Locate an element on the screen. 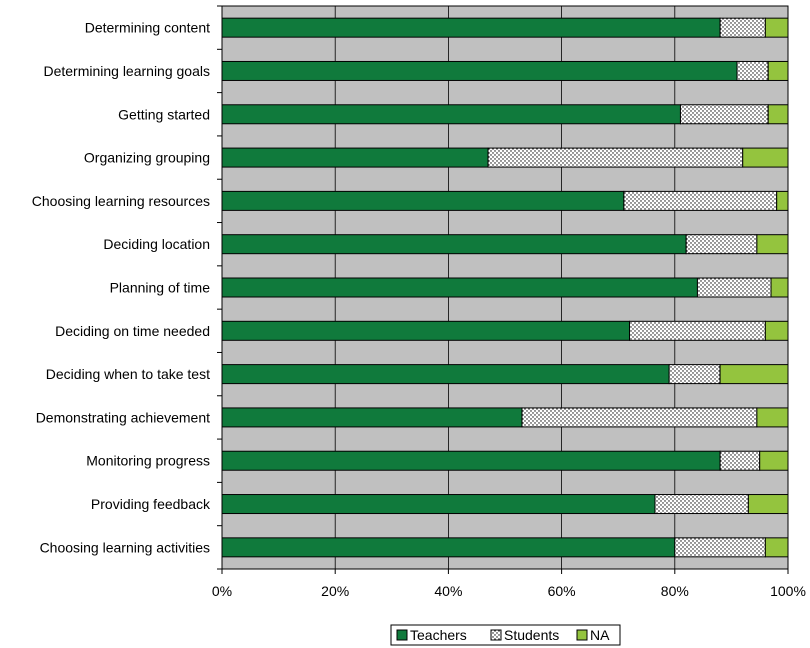 The height and width of the screenshot is (648, 810). x-tick-label: 60% is located at coordinates (562, 591).